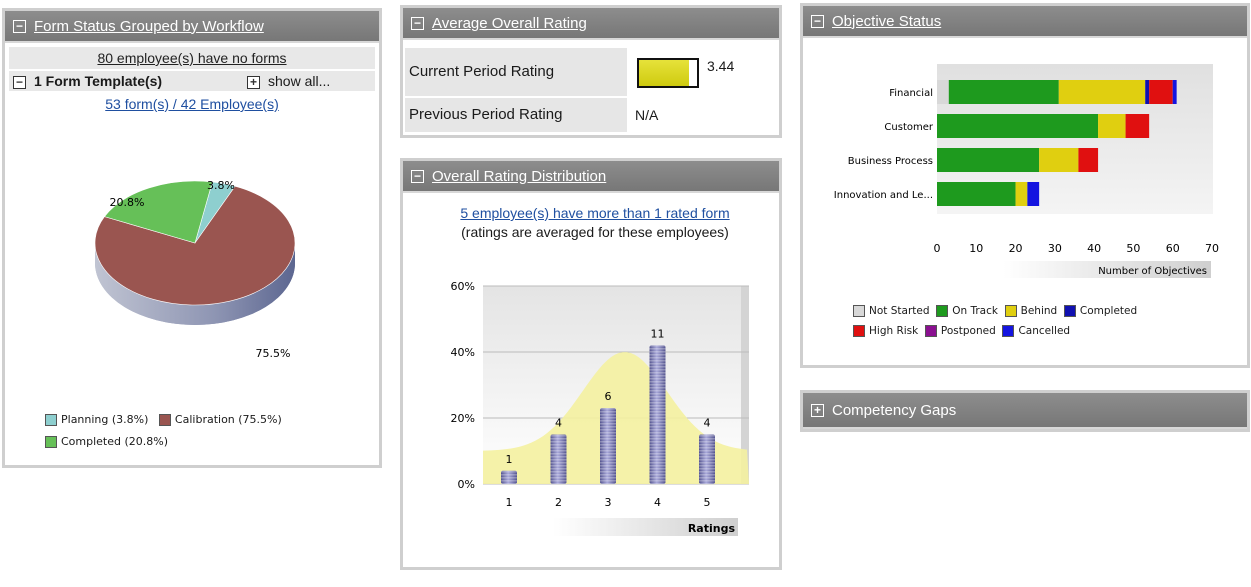 The image size is (1251, 587). What do you see at coordinates (591, 24) in the screenshot?
I see `avg-rating-header: − Average Overall Rating` at bounding box center [591, 24].